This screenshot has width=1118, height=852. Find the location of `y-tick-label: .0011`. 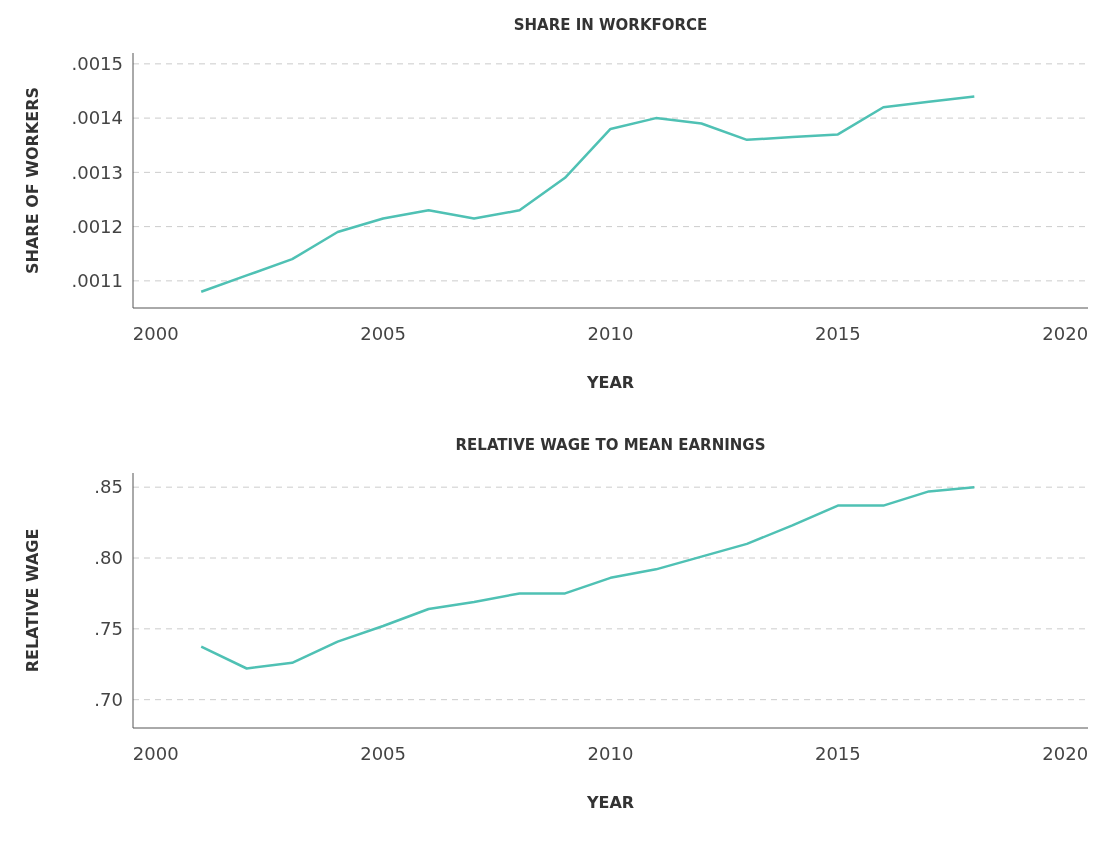

y-tick-label: .0011 is located at coordinates (97, 281).